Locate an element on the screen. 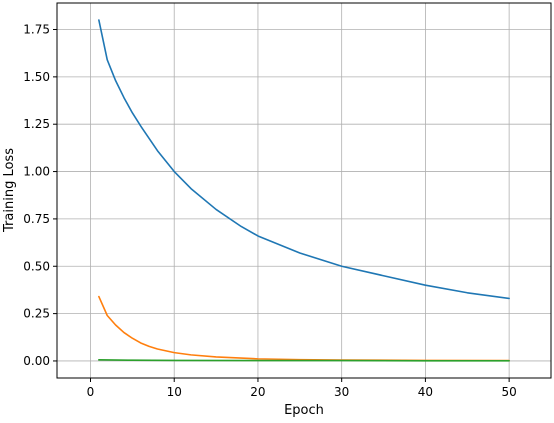  y-tick-label: 1.50 is located at coordinates (36, 77).